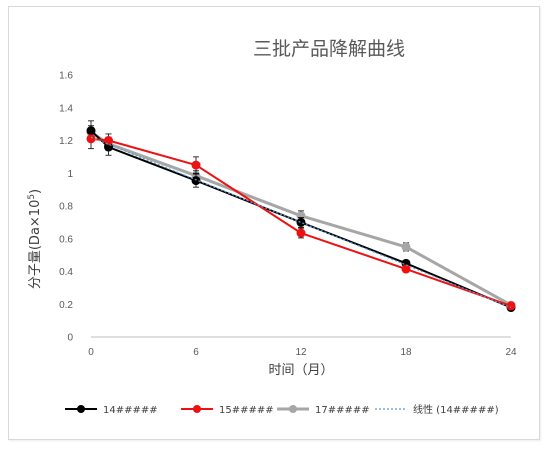  What do you see at coordinates (66, 76) in the screenshot?
I see `y-tick-label: 1.6` at bounding box center [66, 76].